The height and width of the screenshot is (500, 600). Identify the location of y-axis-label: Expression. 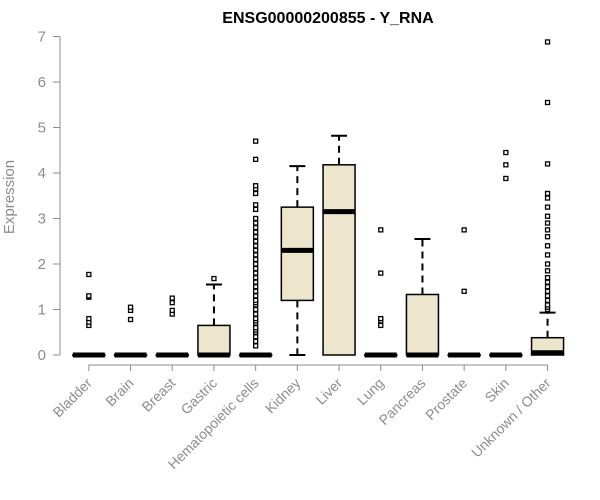
(9, 197).